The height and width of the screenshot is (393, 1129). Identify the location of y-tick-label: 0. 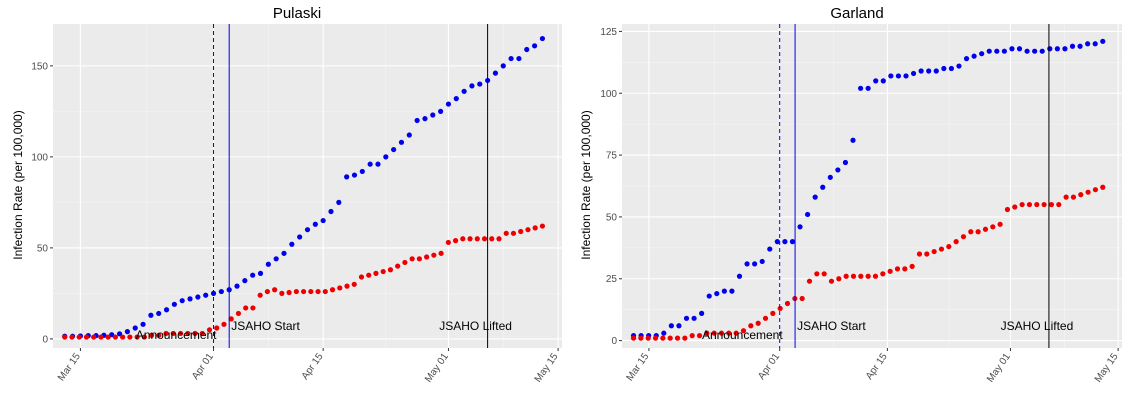
(45, 339).